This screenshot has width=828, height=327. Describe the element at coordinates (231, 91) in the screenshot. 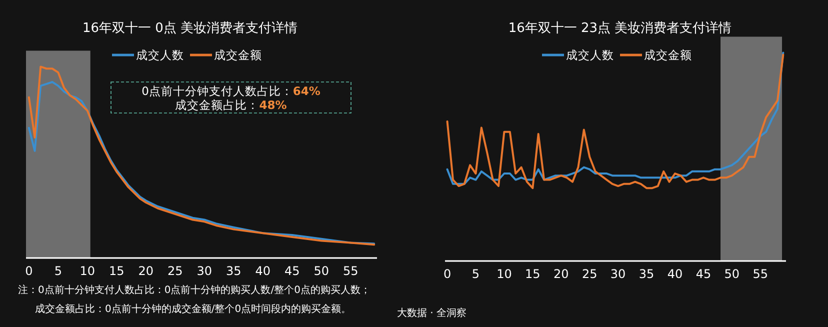

I see `annotation: 0点前十分钟支付人数占比：64%` at that location.